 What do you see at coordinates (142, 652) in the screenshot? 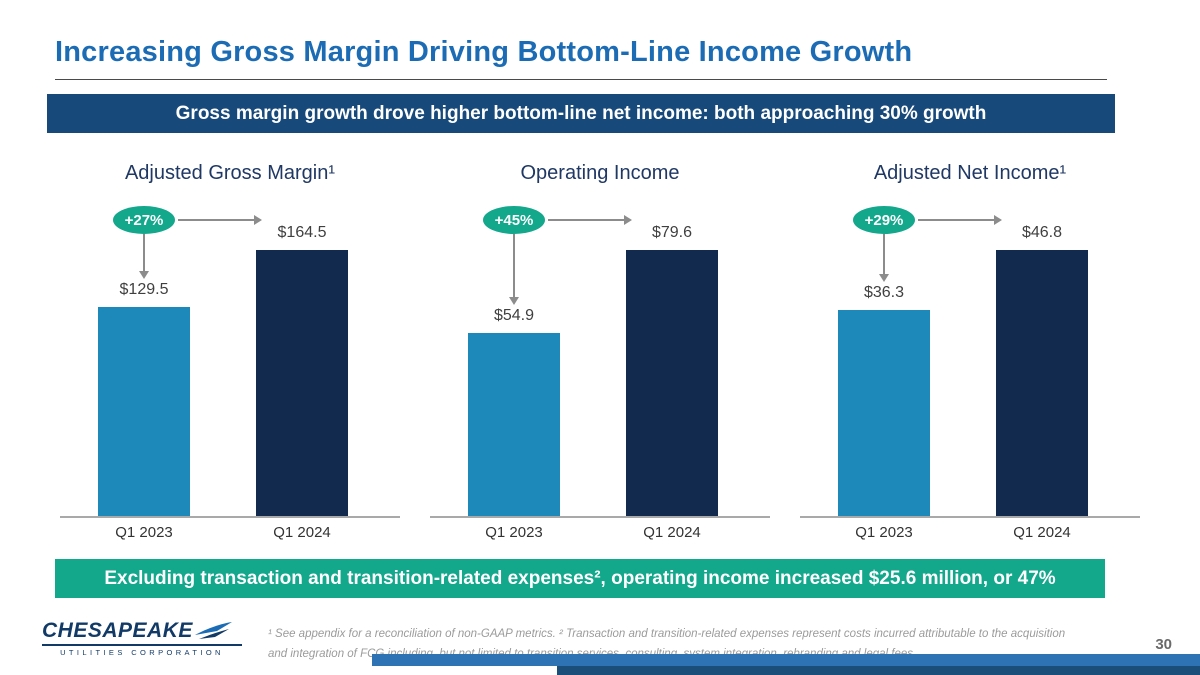
I see `logo-subtitle: UTILITIES CORPORATION` at bounding box center [142, 652].